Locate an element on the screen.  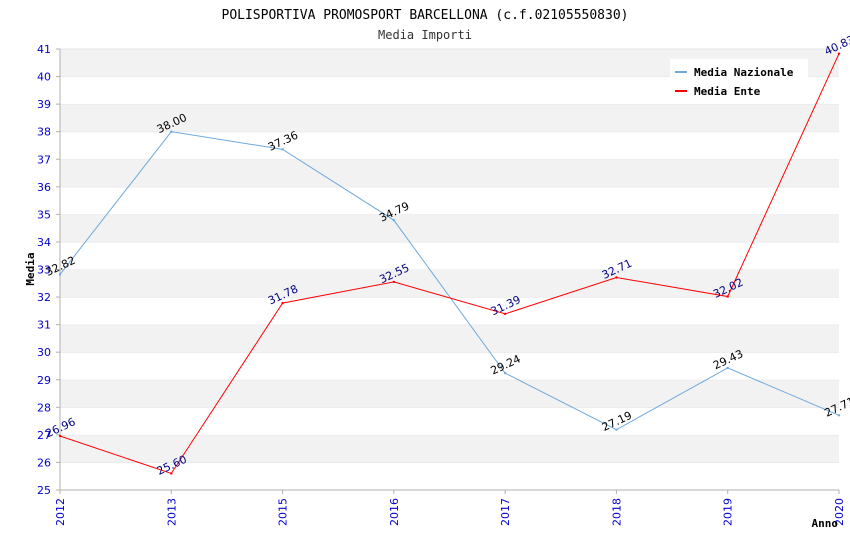
x-tick-label: 2017 is located at coordinates (505, 512).